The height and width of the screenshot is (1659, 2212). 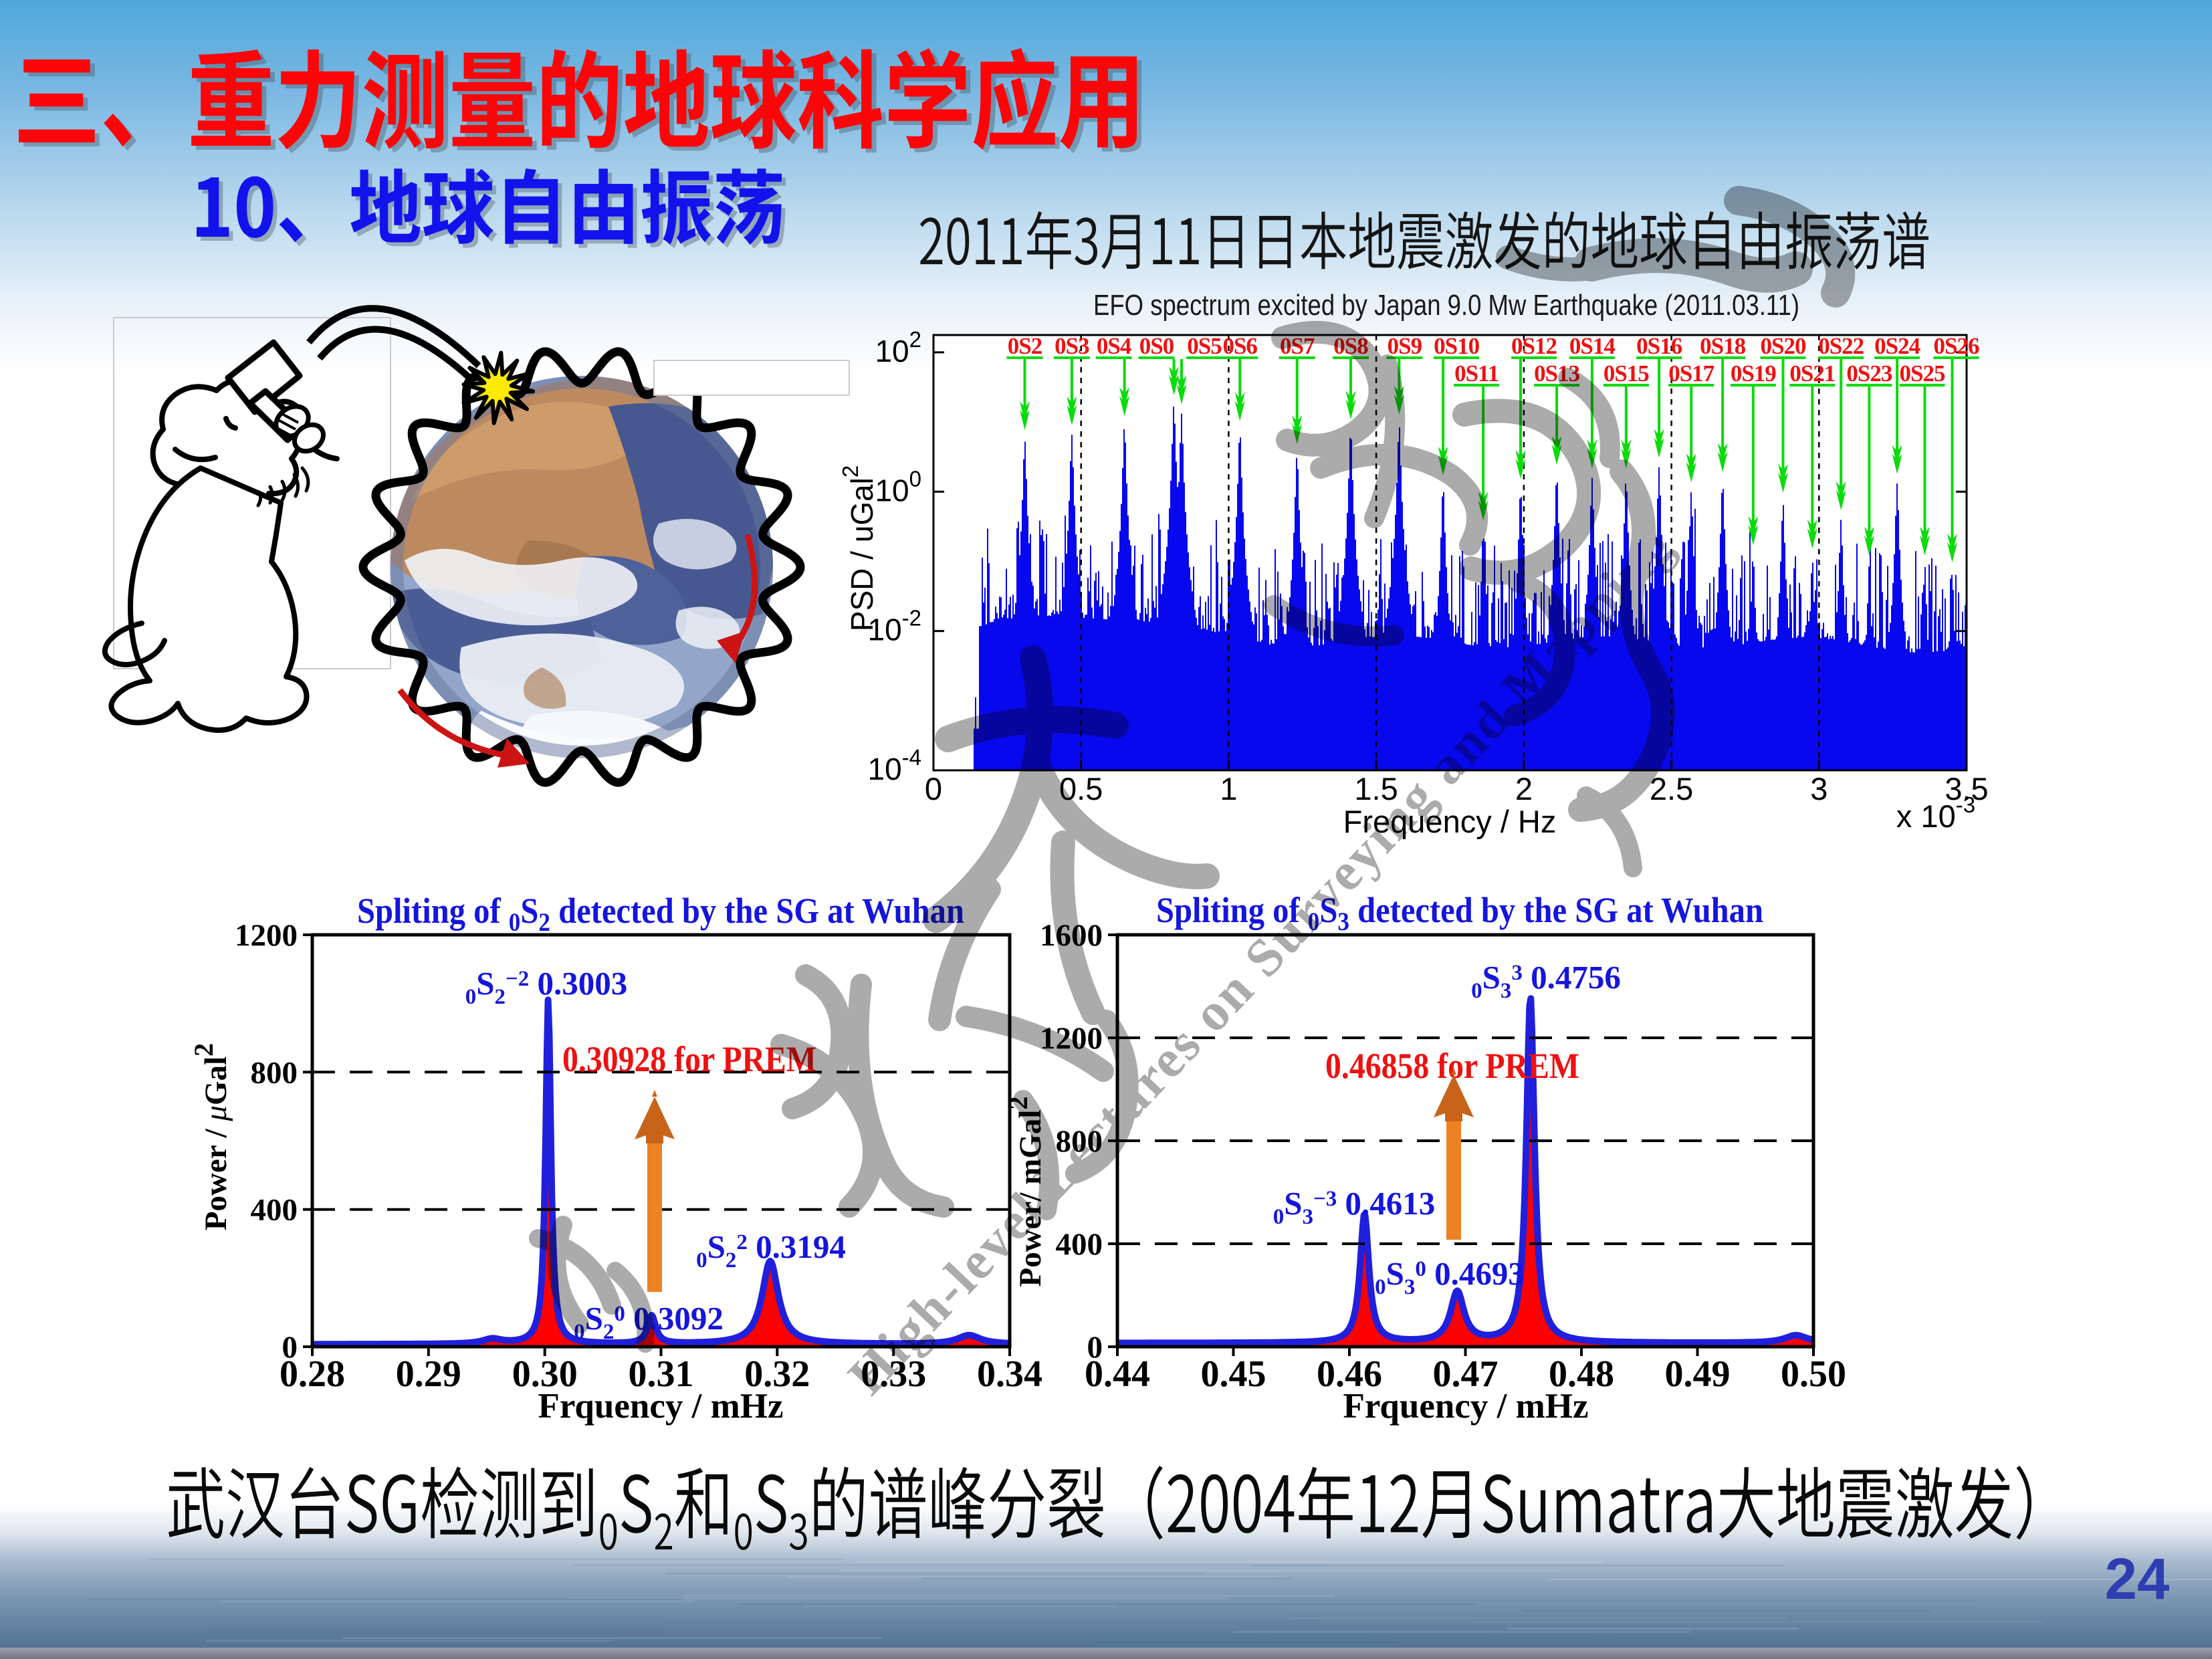 What do you see at coordinates (1819, 789) in the screenshot?
I see `svg-text: 3` at bounding box center [1819, 789].